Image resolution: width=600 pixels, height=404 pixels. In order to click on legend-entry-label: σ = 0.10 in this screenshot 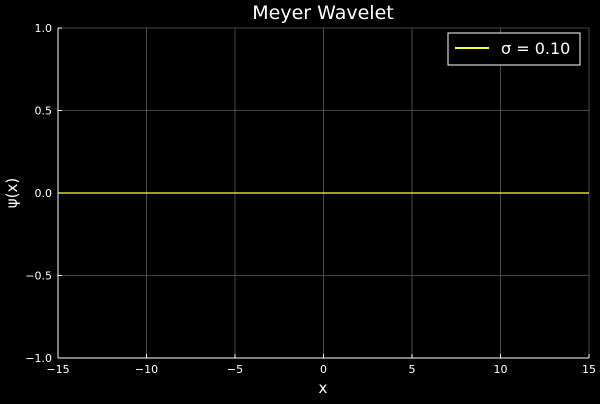, I will do `click(535, 48)`.